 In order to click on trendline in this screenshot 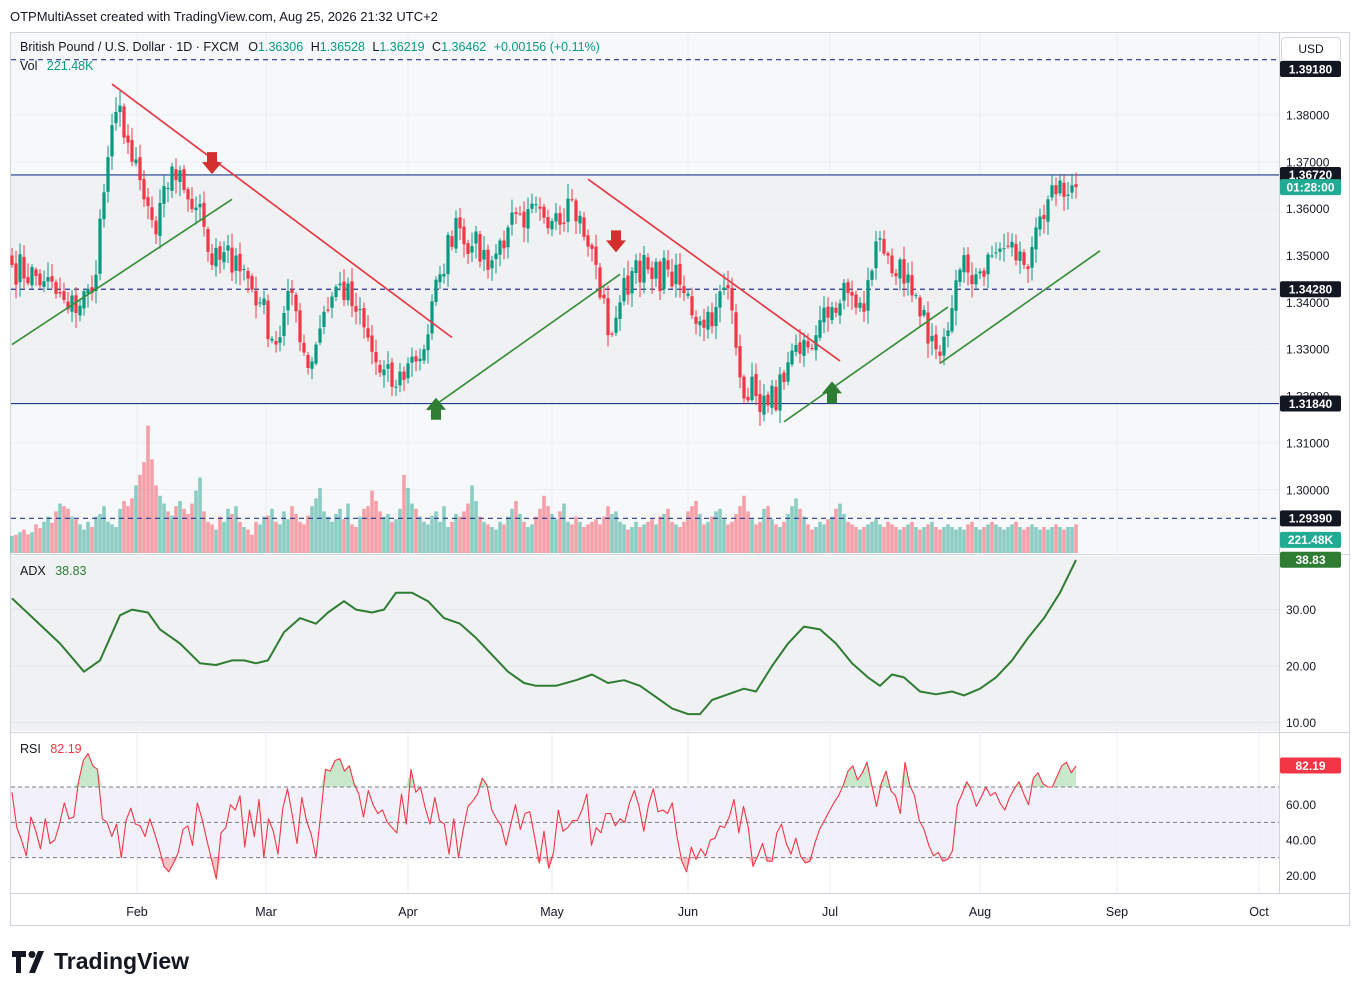, I will do `click(866, 364)`.